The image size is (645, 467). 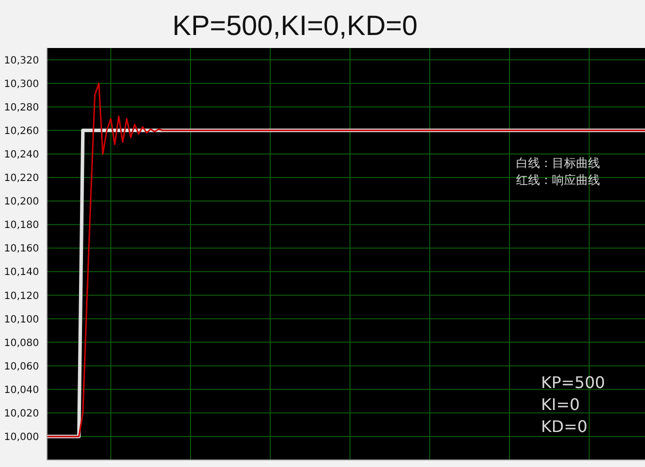 What do you see at coordinates (21, 178) in the screenshot?
I see `y-tick-label: 10,220` at bounding box center [21, 178].